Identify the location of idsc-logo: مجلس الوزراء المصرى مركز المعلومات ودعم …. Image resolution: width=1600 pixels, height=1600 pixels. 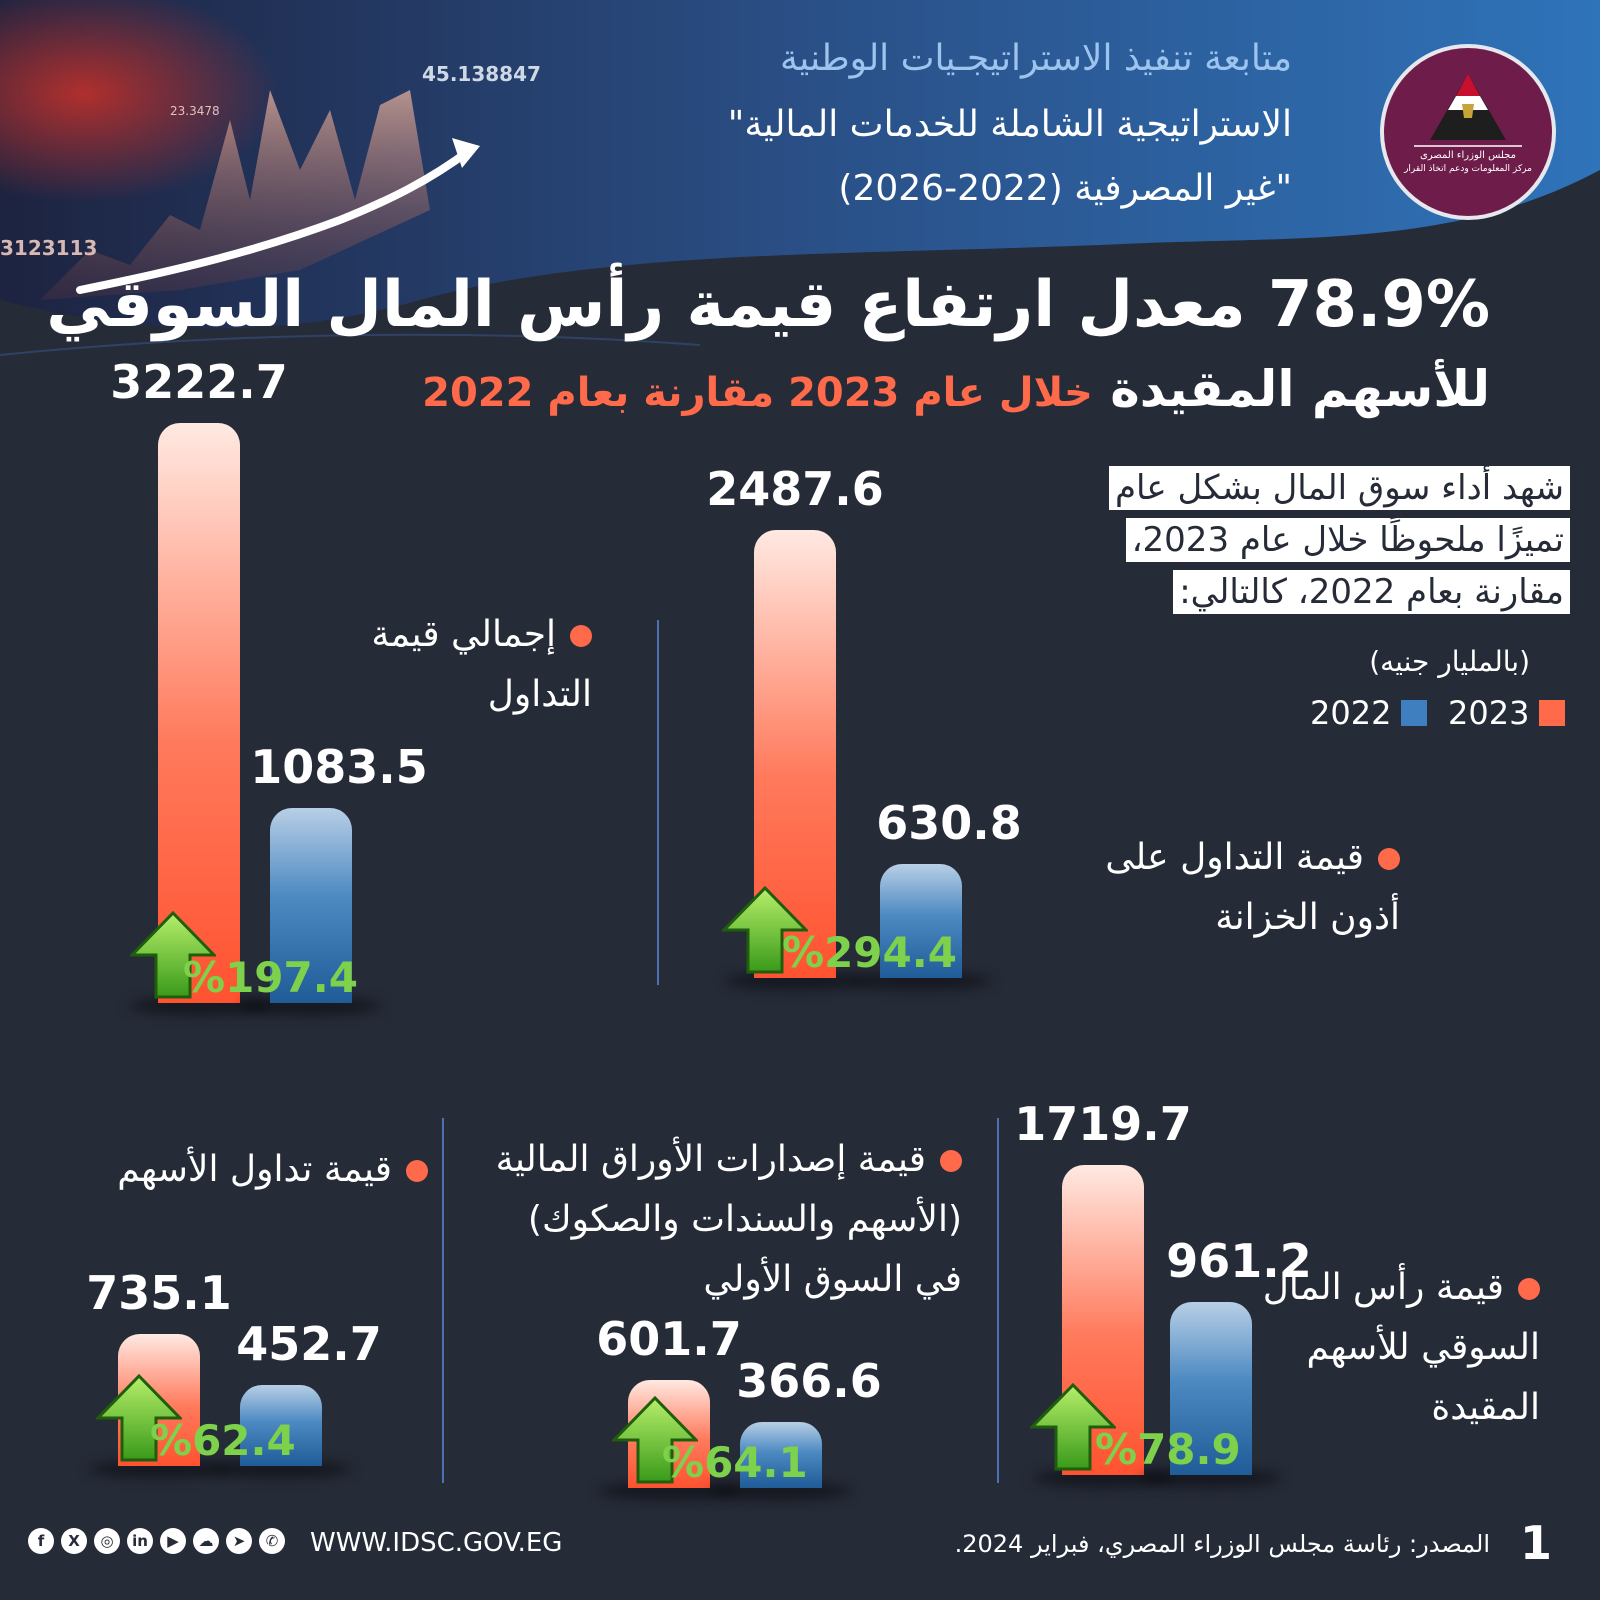
(1468, 132).